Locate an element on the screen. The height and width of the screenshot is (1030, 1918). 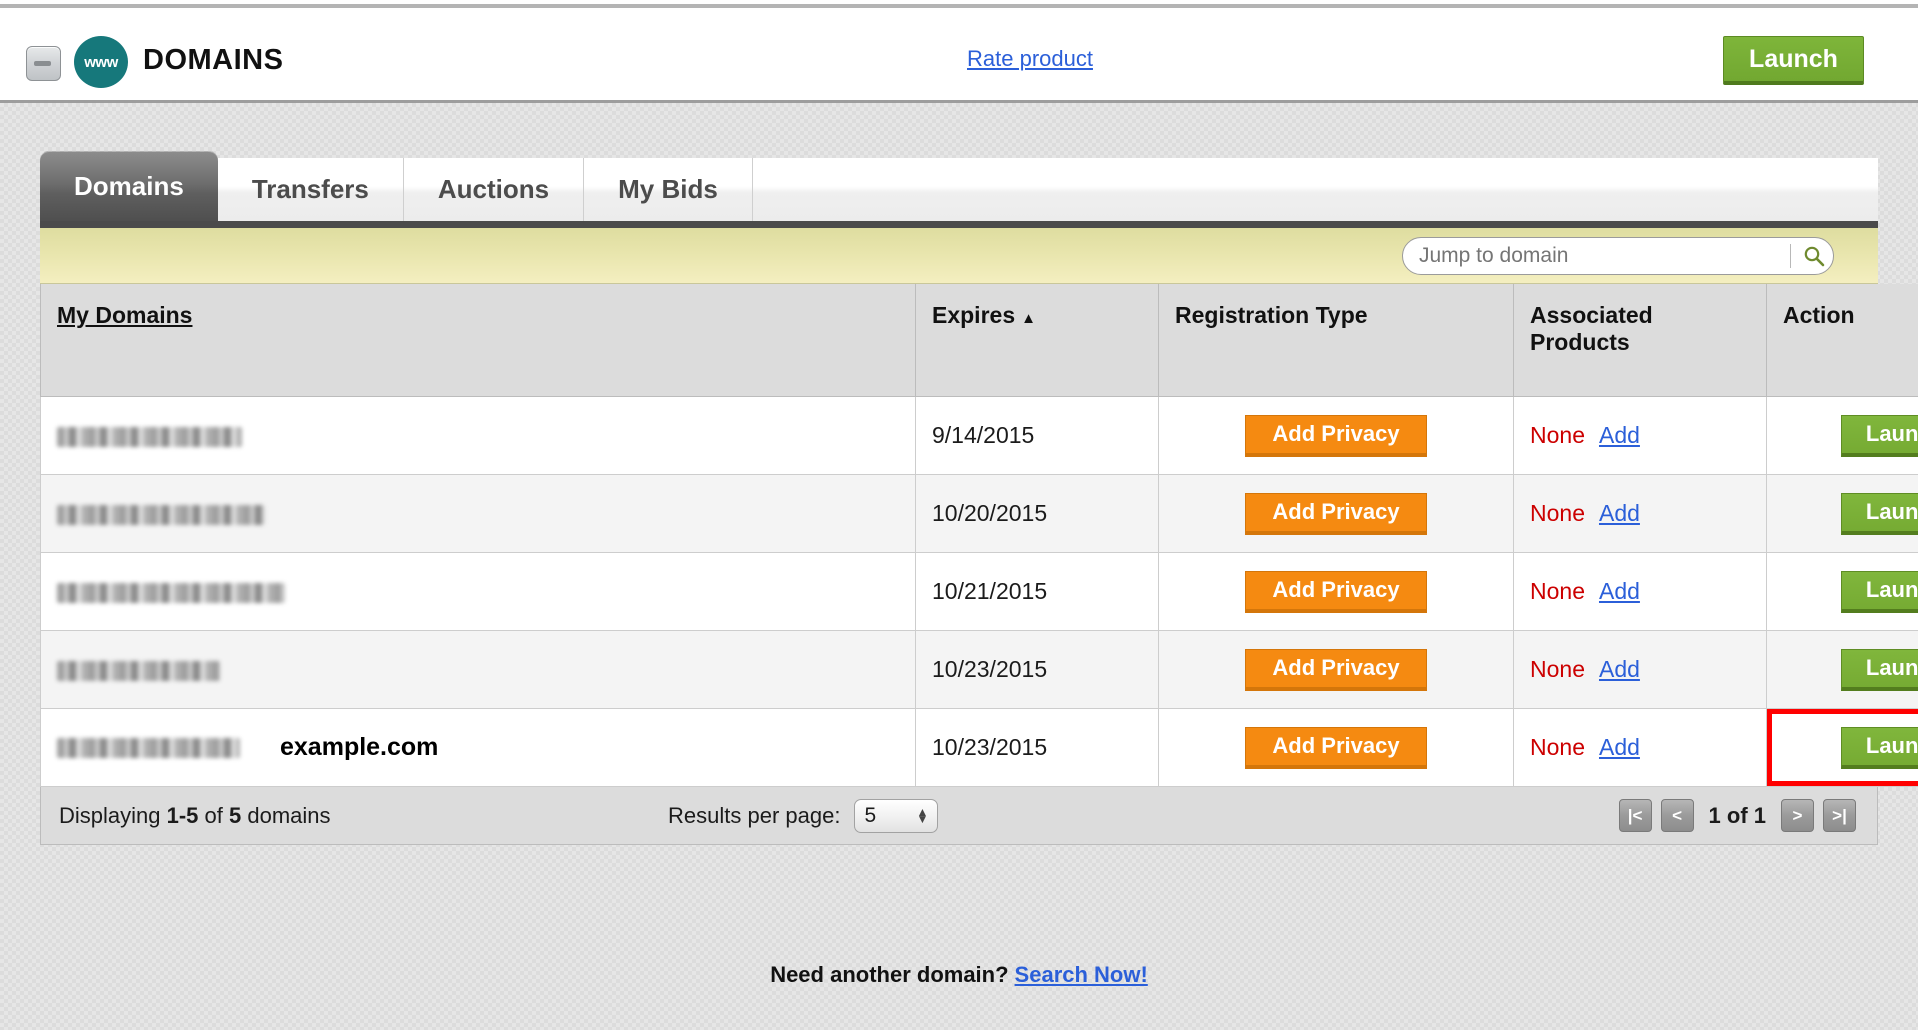
tab-my-bids-label: My Bids is located at coordinates (668, 189).